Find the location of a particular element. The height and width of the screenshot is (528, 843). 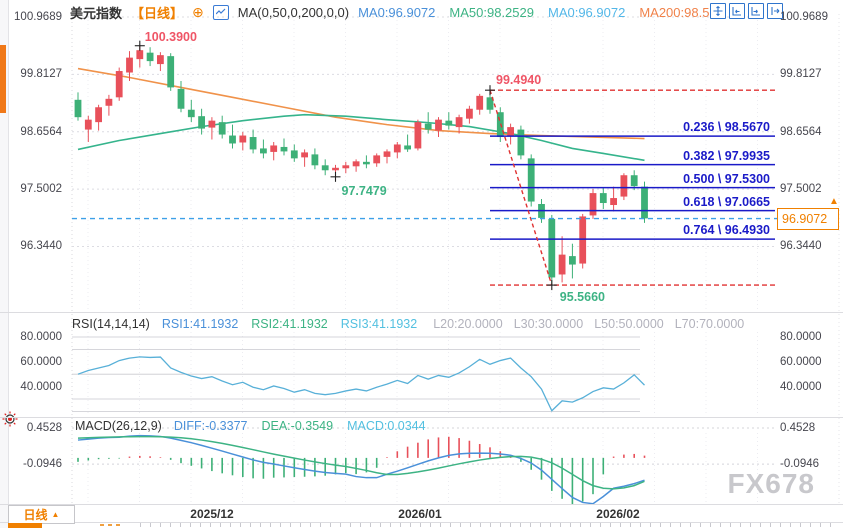

swing-low-label: 95.5660 is located at coordinates (582, 297).